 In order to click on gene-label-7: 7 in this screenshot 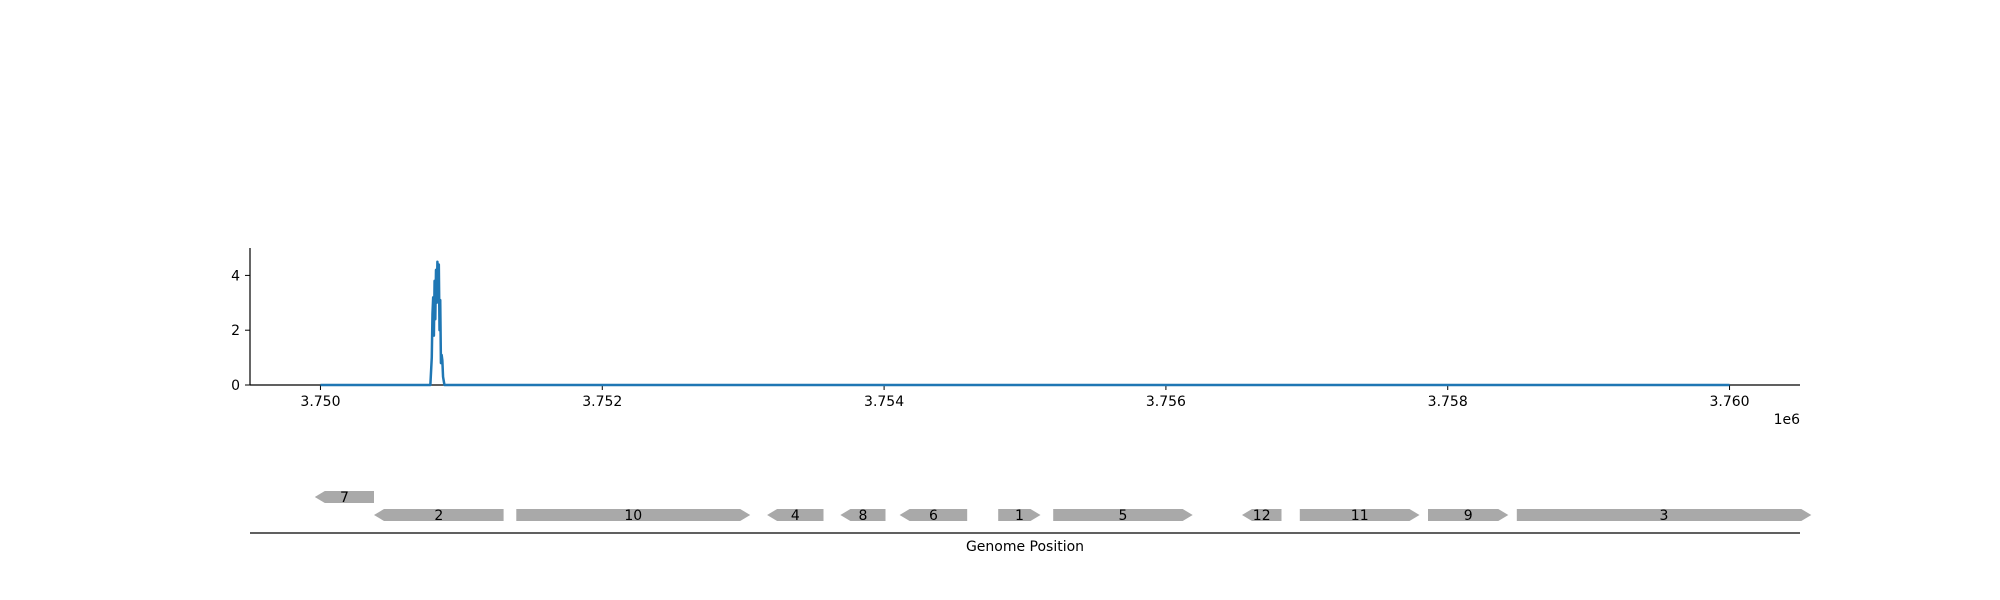, I will do `click(344, 498)`.